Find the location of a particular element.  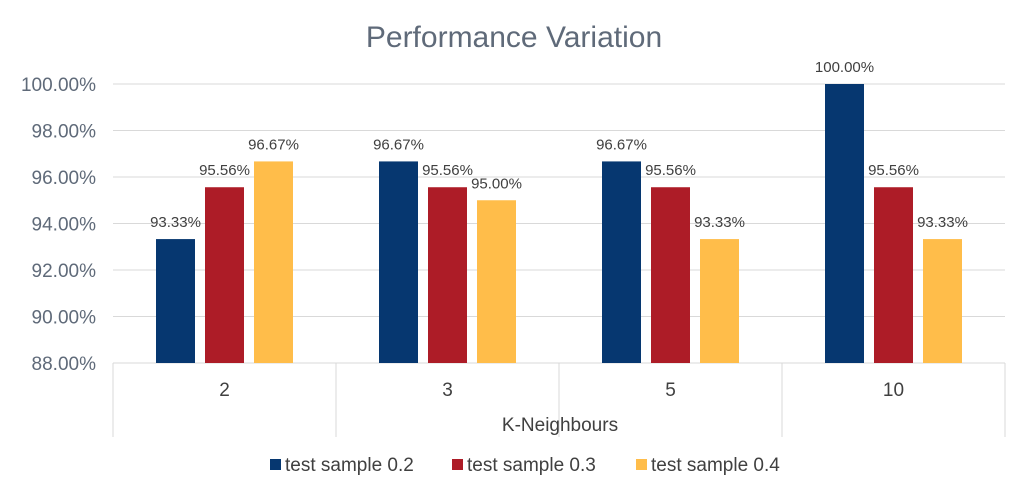

y-tick-label: 94.00% is located at coordinates (64, 225).